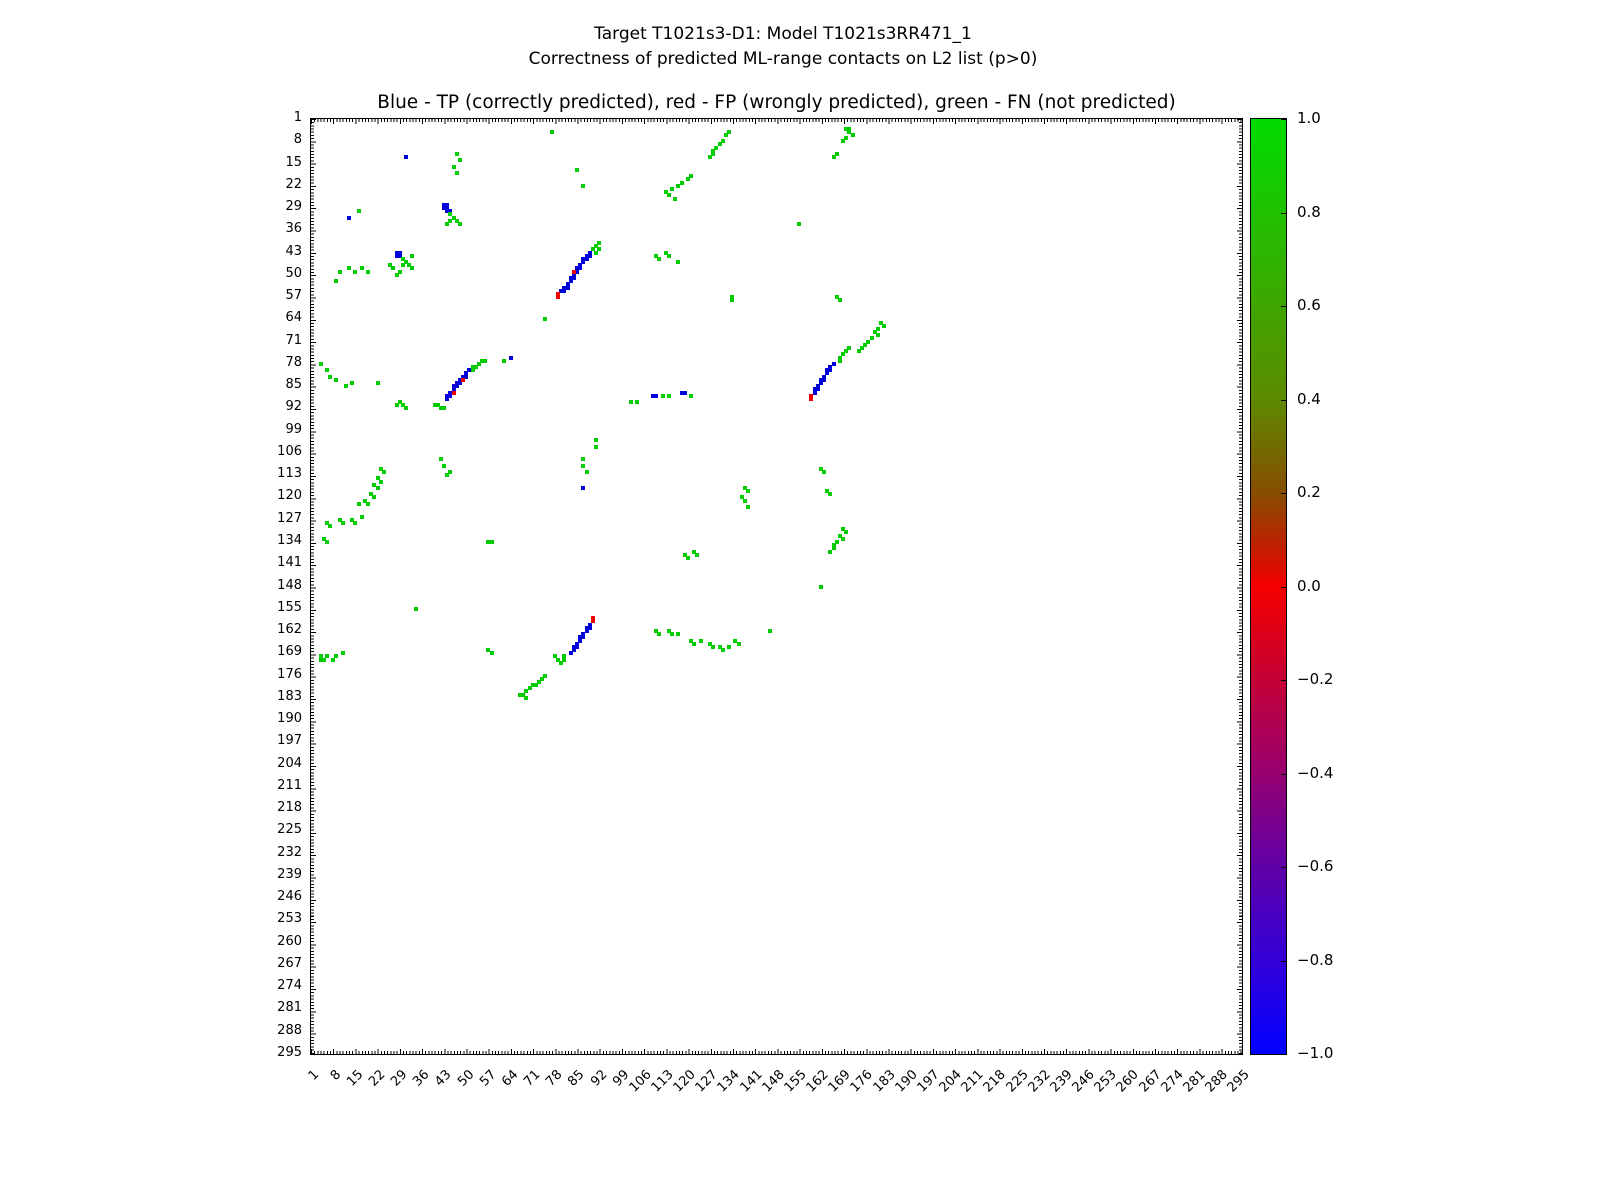 Image resolution: width=1600 pixels, height=1200 pixels. Describe the element at coordinates (783, 34) in the screenshot. I see `figure-title-line1: Target T1021s3-D1: Model T1021s3RR471_1` at that location.